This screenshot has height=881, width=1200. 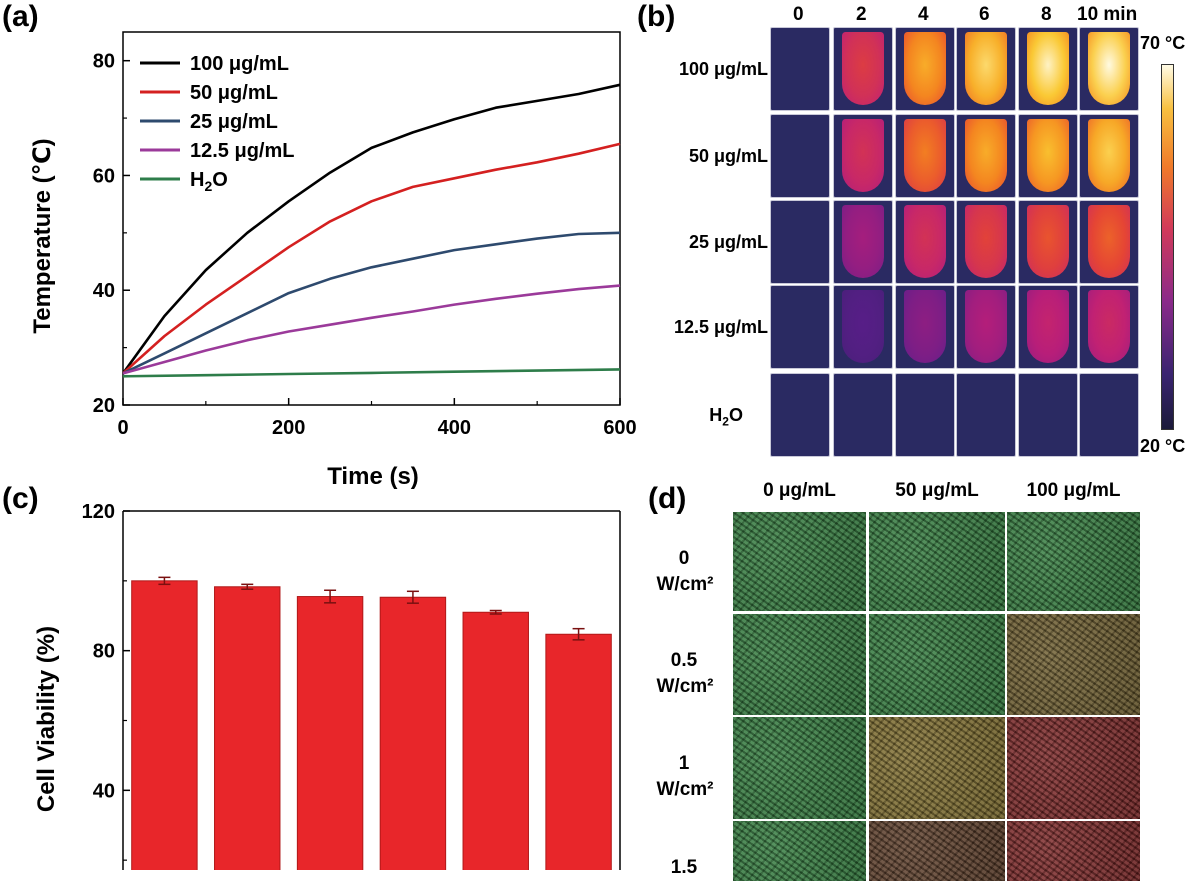 What do you see at coordinates (723, 69) in the screenshot?
I see `thermal-row-label: 100 μg/mL` at bounding box center [723, 69].